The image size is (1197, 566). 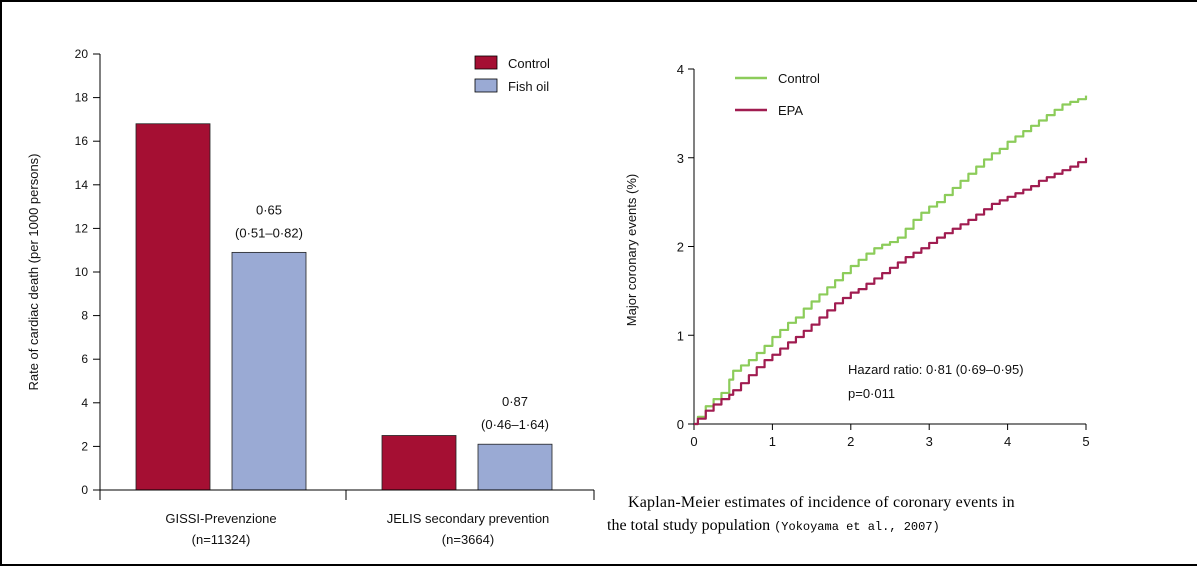 What do you see at coordinates (82, 54) in the screenshot?
I see `bar-y-tick-label: 20` at bounding box center [82, 54].